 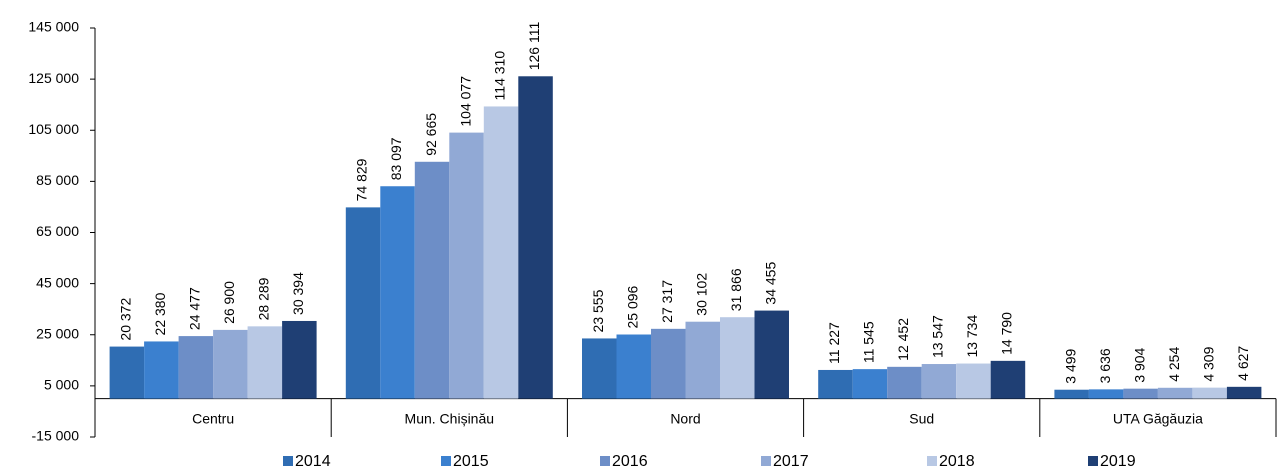 What do you see at coordinates (53, 27) in the screenshot?
I see `y-tick-label: 145 000` at bounding box center [53, 27].